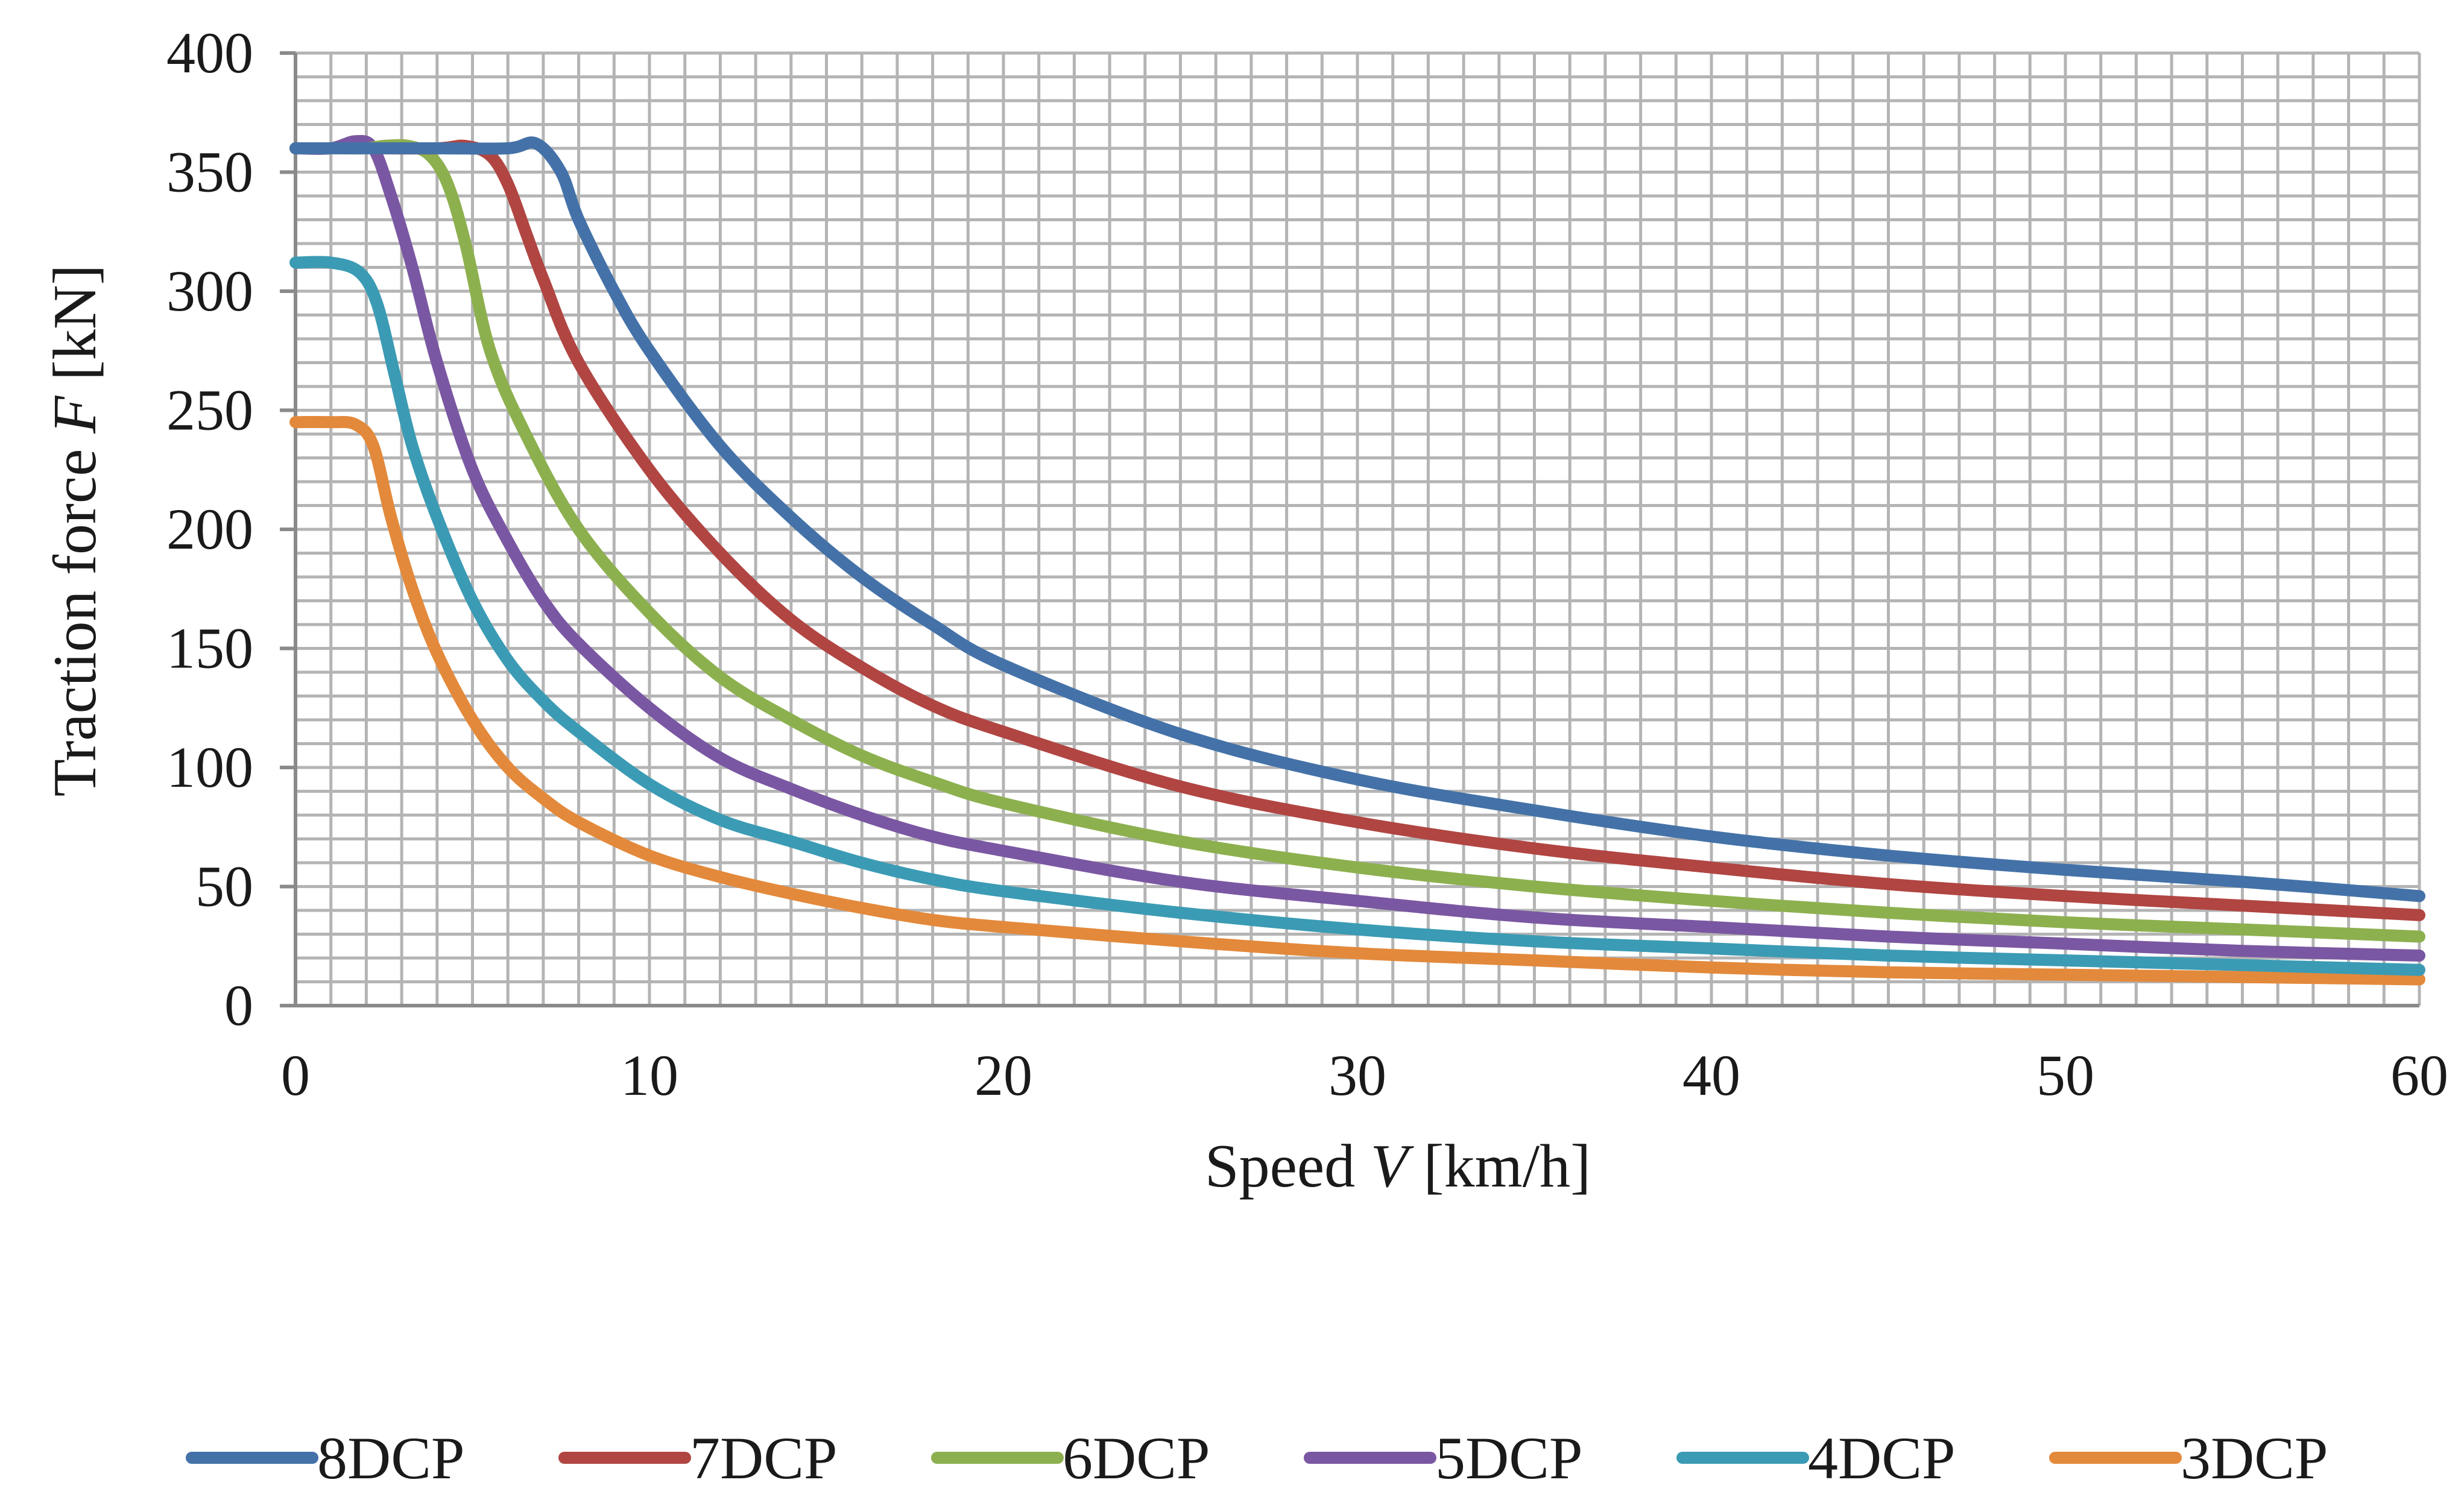 The image size is (2464, 1503). Describe the element at coordinates (764, 1458) in the screenshot. I see `legend-label-7dcp: 7DCP` at that location.